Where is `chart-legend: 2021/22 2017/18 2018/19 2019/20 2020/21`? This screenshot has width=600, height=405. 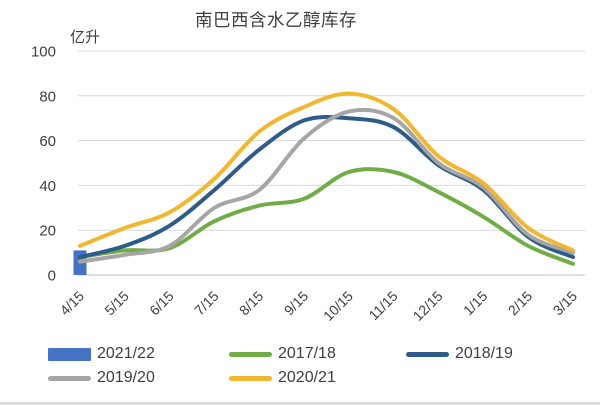
chart-legend: 2021/22 2017/18 2018/19 2019/20 2020/21 is located at coordinates (280, 366).